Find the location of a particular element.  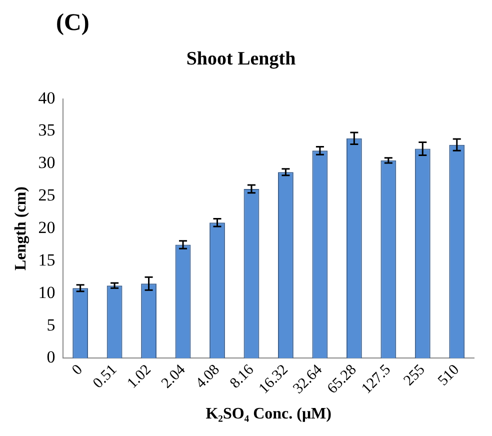

chart-title: Shoot Length is located at coordinates (241, 59).